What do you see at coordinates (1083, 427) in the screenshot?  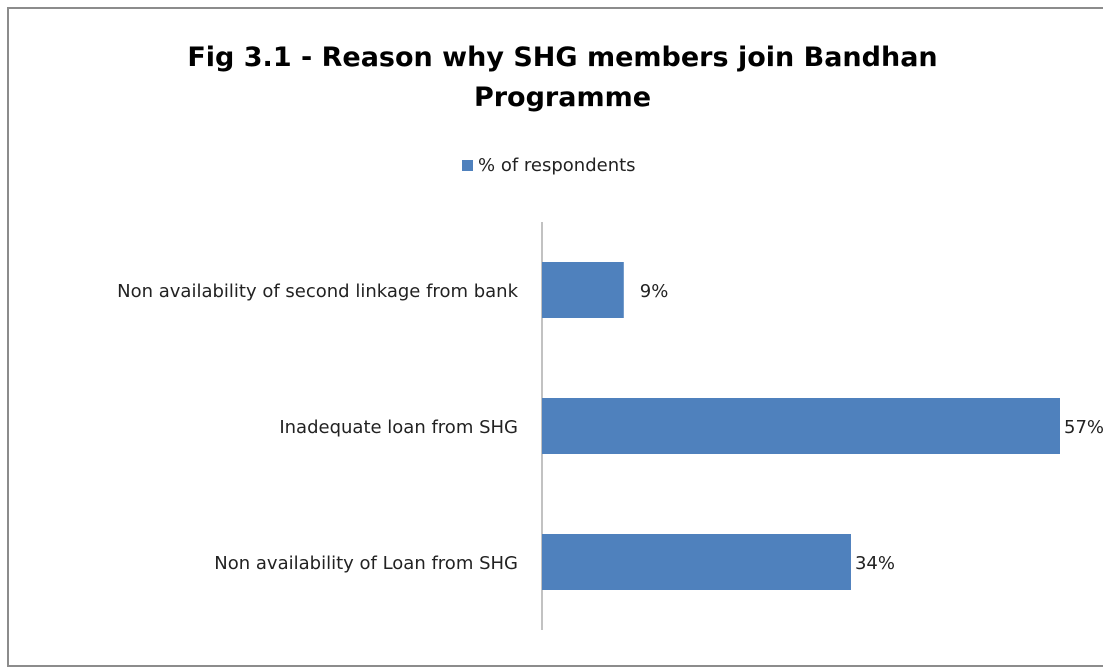 I see `data-label: 57%` at bounding box center [1083, 427].